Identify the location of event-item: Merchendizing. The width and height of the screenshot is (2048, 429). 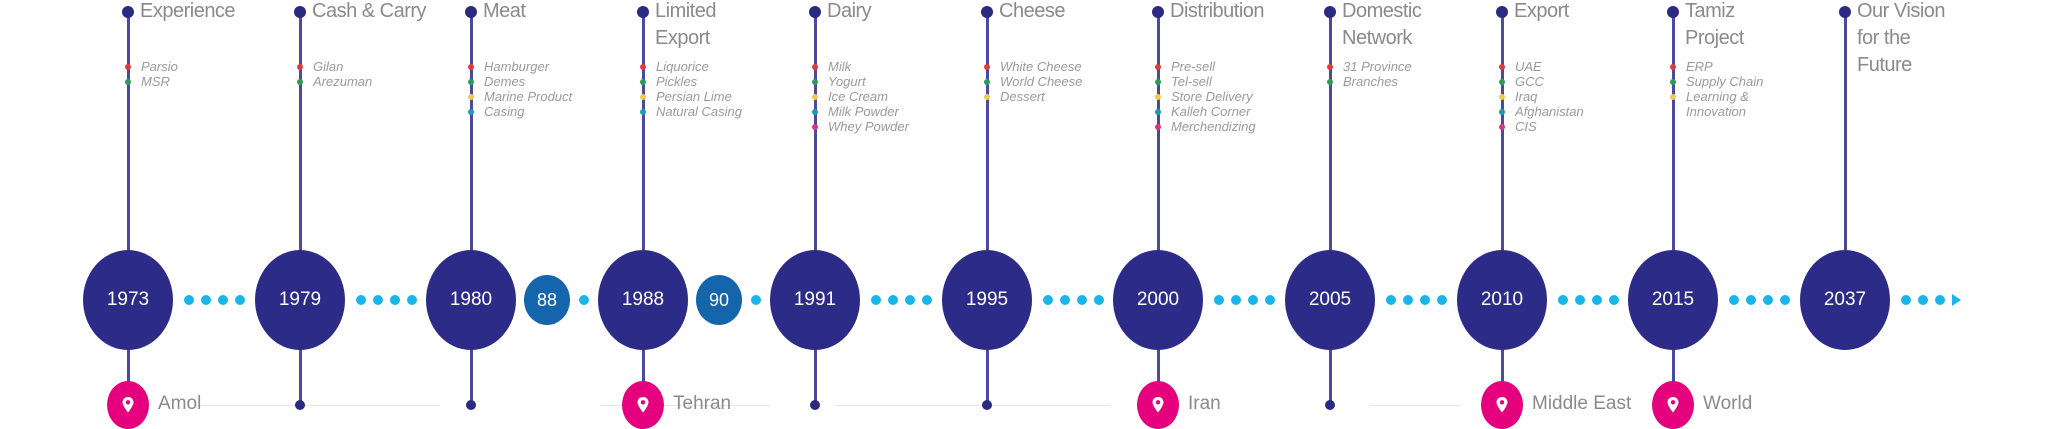
(1205, 126).